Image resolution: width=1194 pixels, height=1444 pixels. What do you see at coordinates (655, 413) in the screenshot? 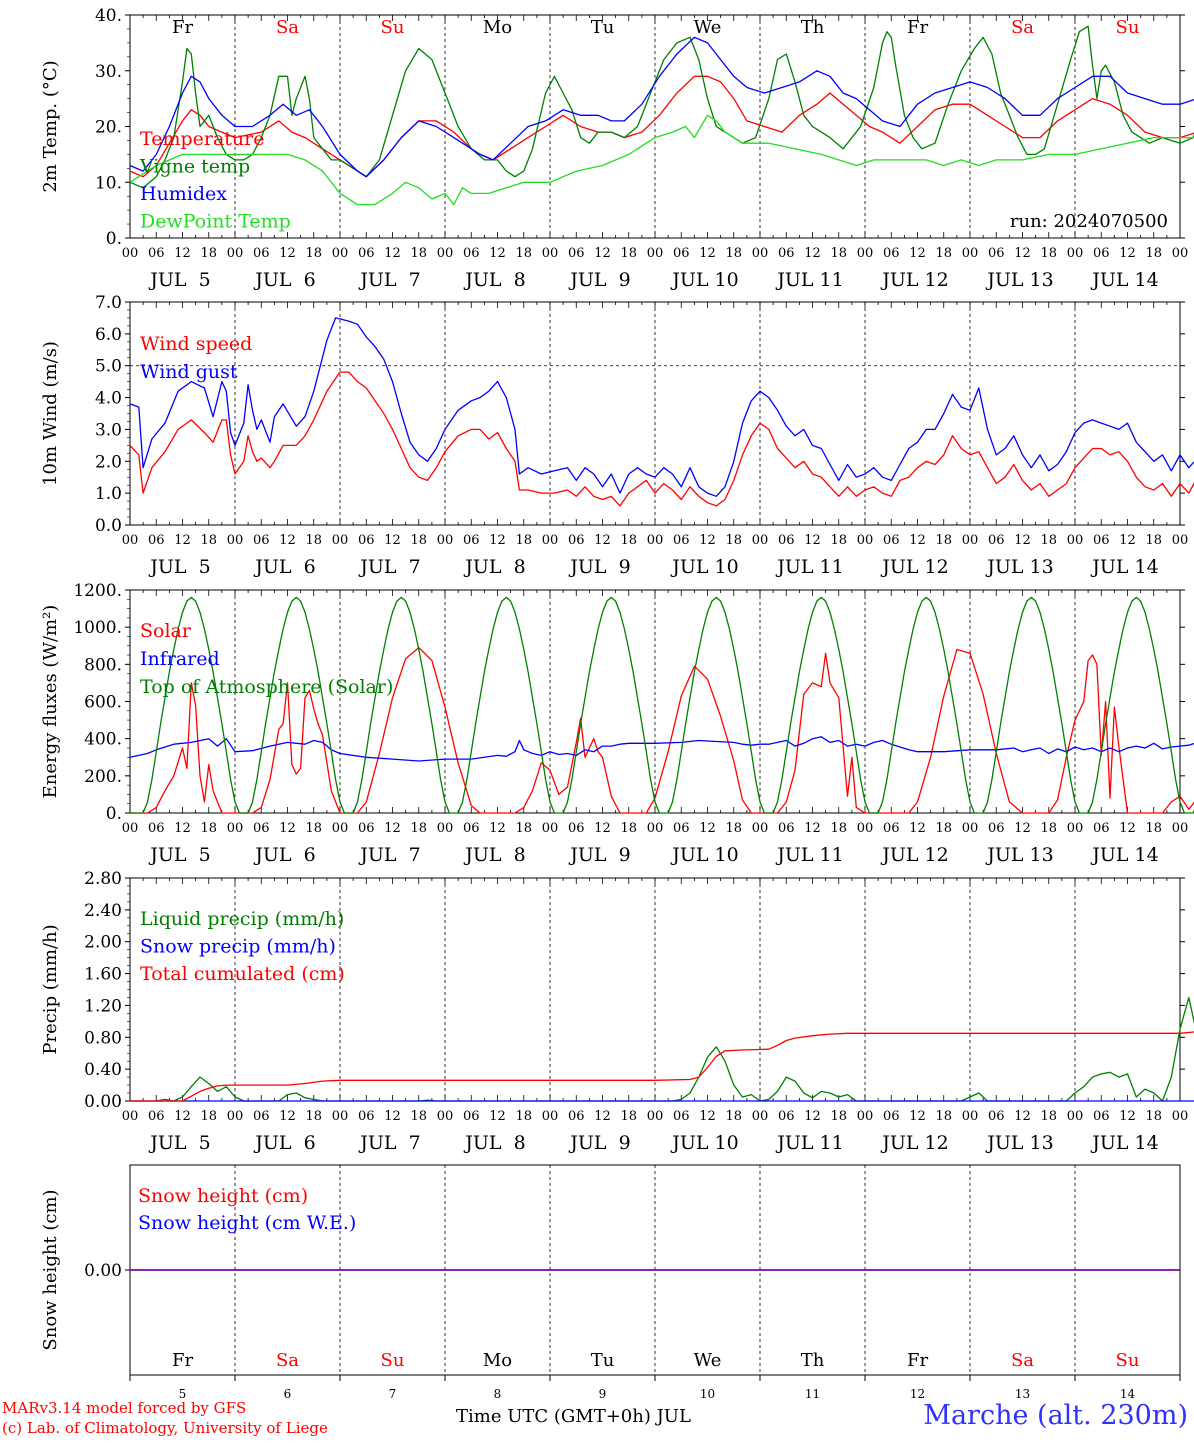
I see `plot-frame` at bounding box center [655, 413].